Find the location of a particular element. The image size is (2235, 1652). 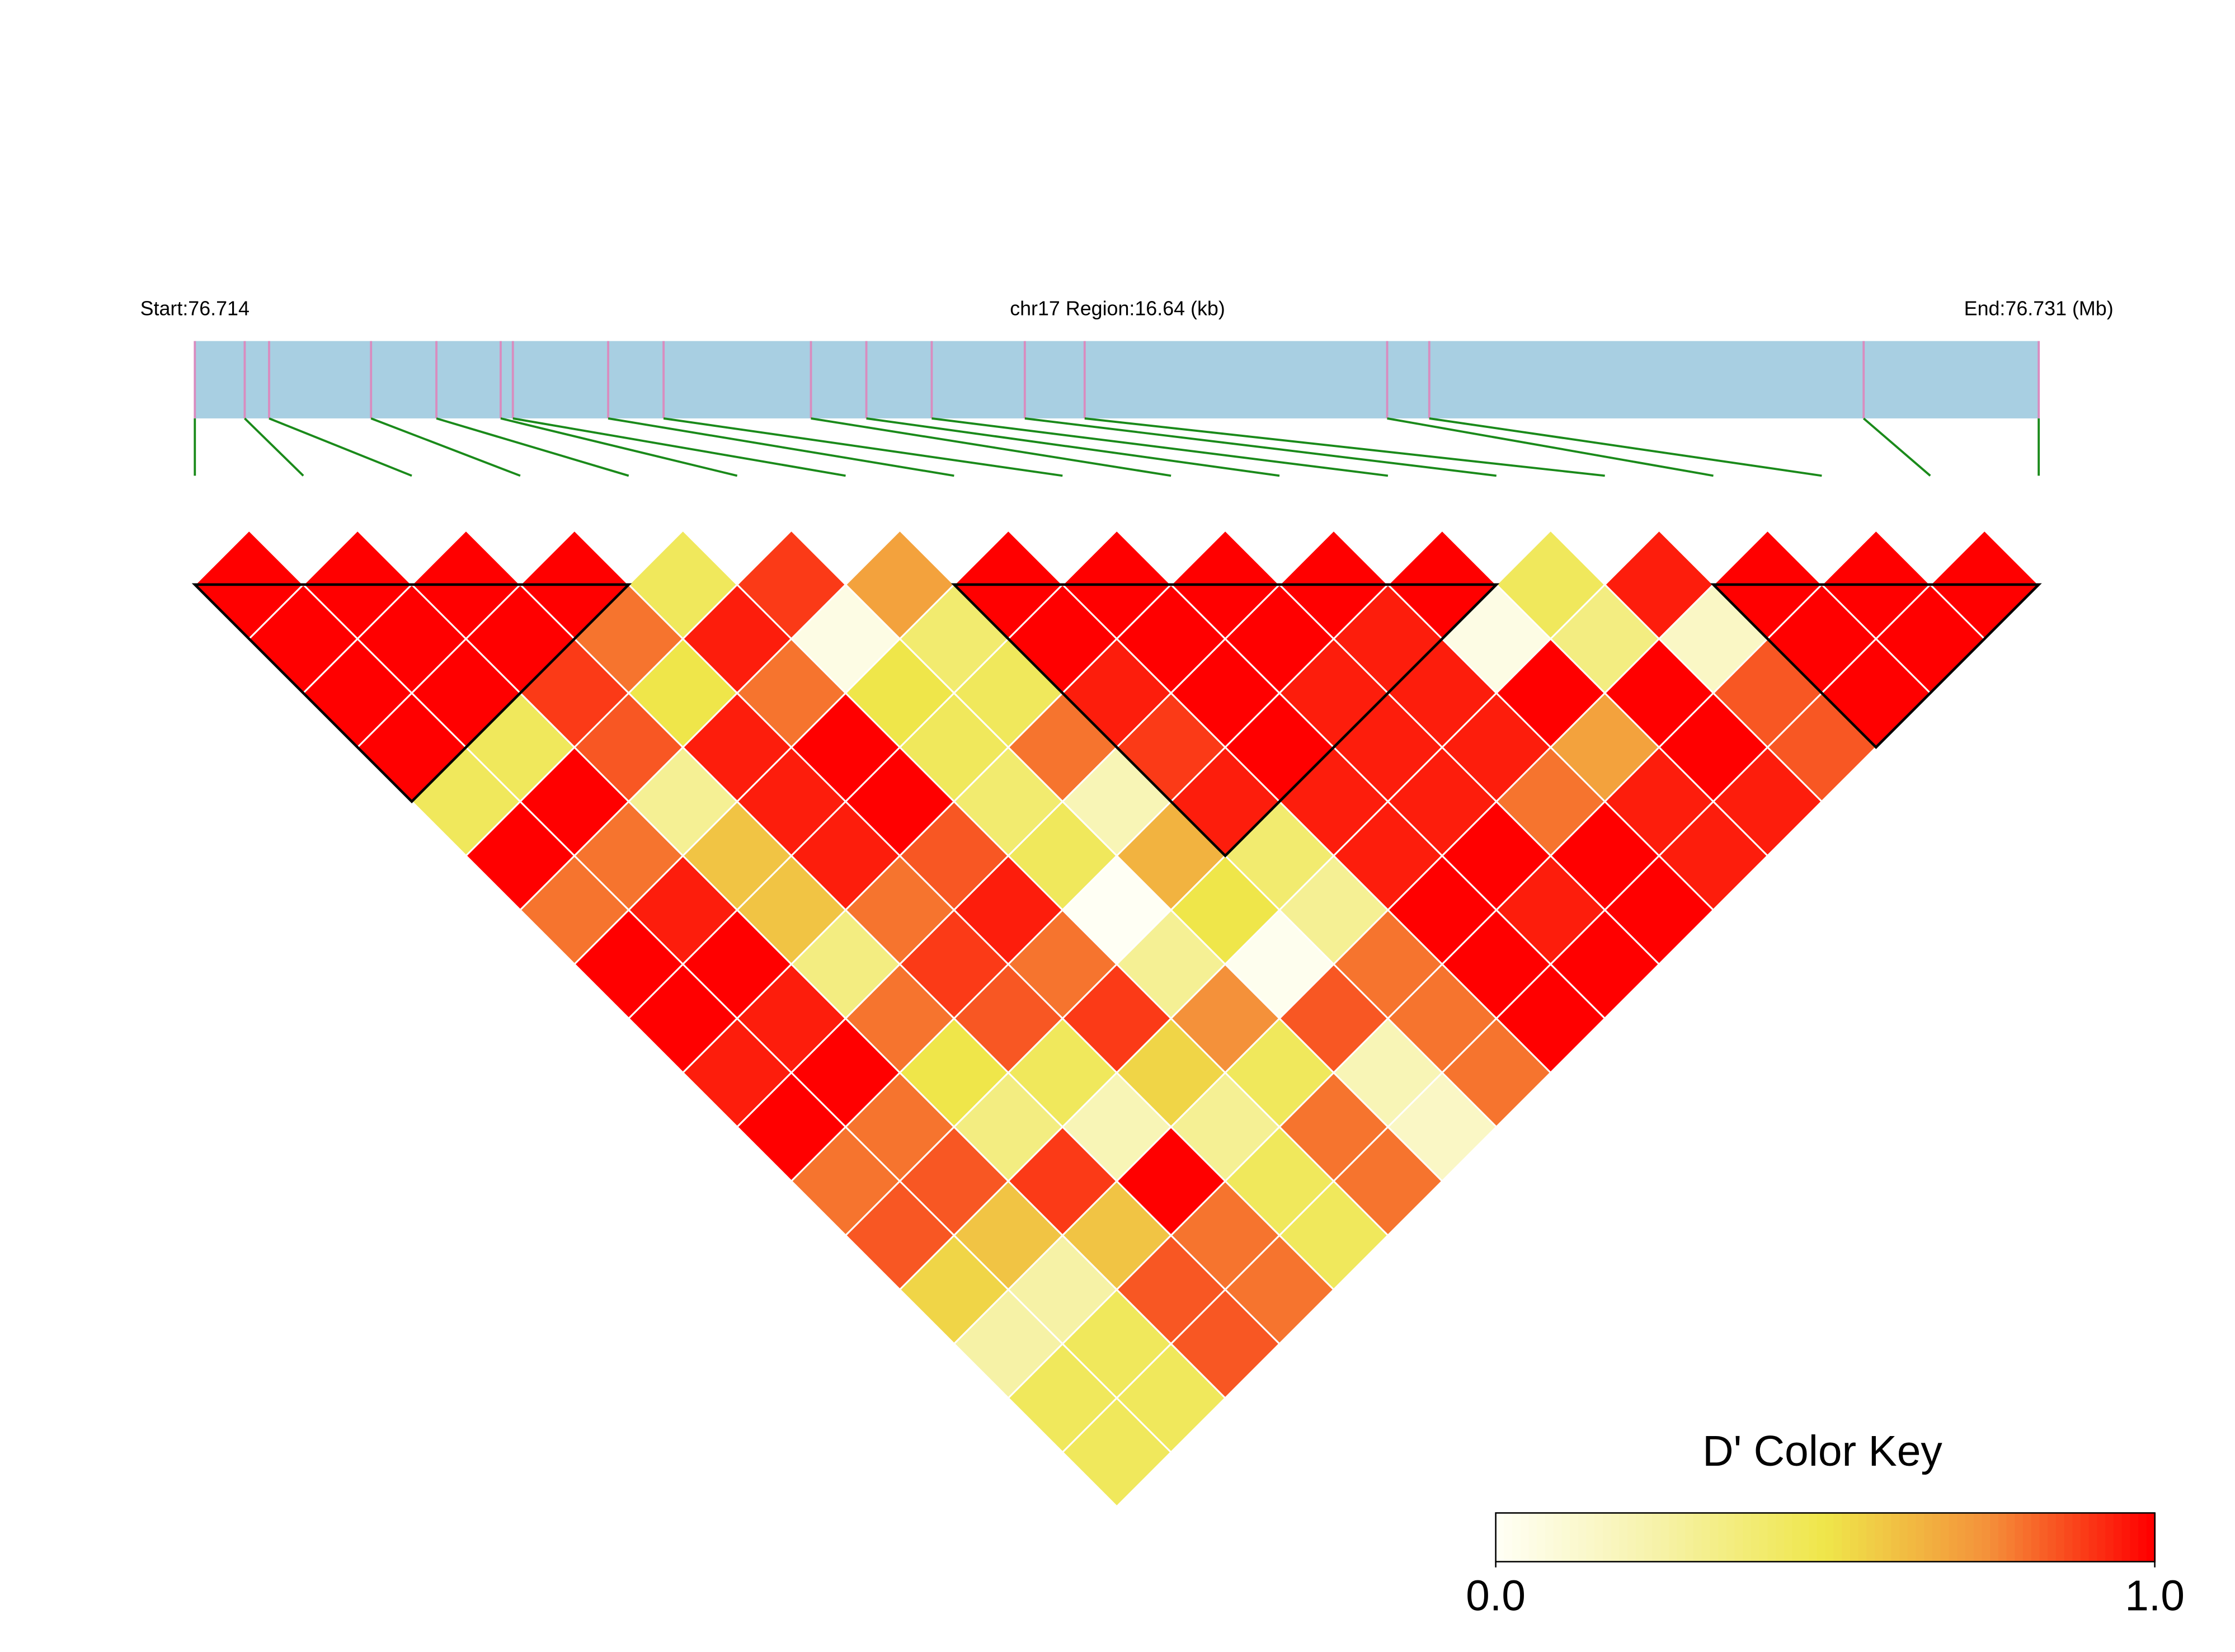

region-bar is located at coordinates (1117, 379).